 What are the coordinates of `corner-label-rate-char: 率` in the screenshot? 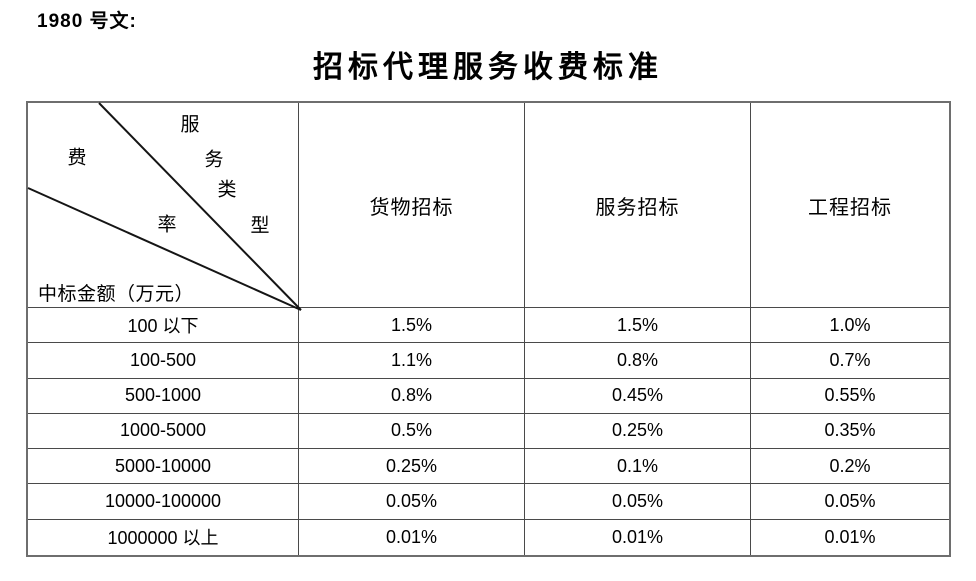 It's located at (167, 225).